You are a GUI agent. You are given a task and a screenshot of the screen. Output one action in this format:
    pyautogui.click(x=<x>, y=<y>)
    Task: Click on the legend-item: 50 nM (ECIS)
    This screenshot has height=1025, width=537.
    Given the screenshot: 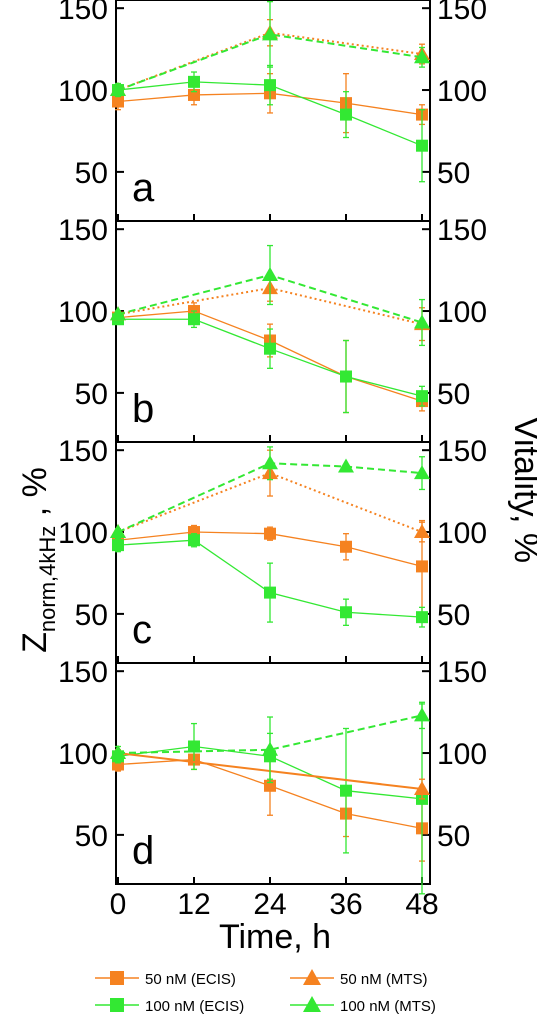 What is the action you would take?
    pyautogui.click(x=165, y=979)
    